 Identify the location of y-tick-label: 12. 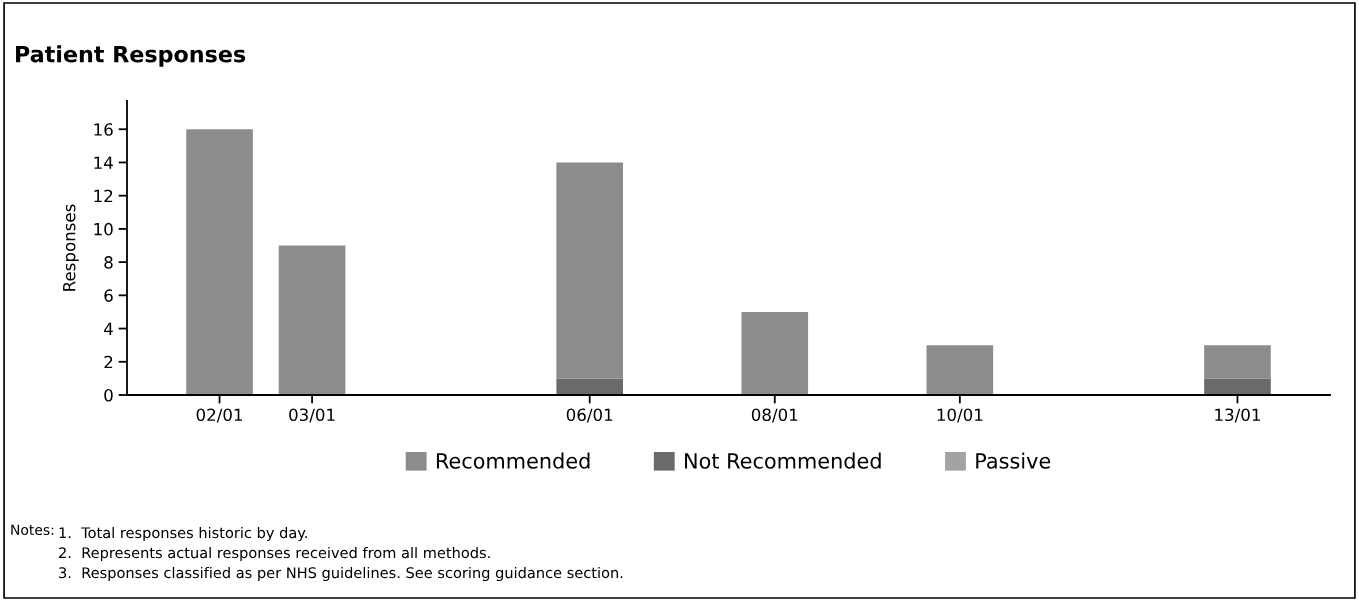
(103, 196).